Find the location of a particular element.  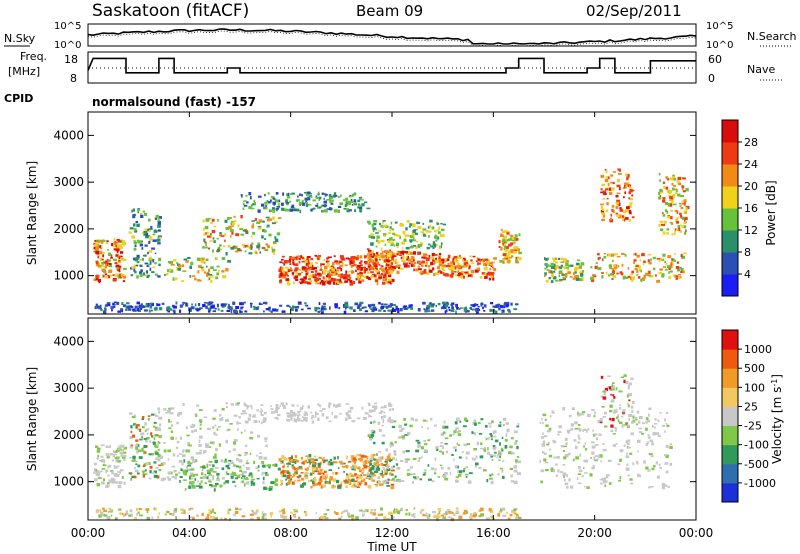

colorbar-swatch is located at coordinates (730, 492).